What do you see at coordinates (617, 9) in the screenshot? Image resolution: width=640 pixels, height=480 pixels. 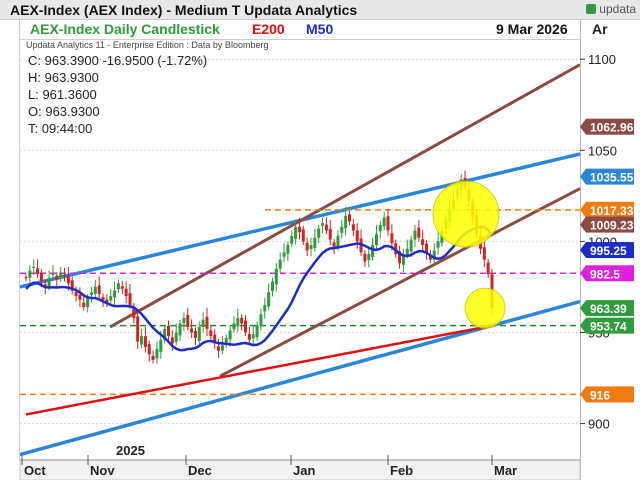 I see `brand-name: updata` at bounding box center [617, 9].